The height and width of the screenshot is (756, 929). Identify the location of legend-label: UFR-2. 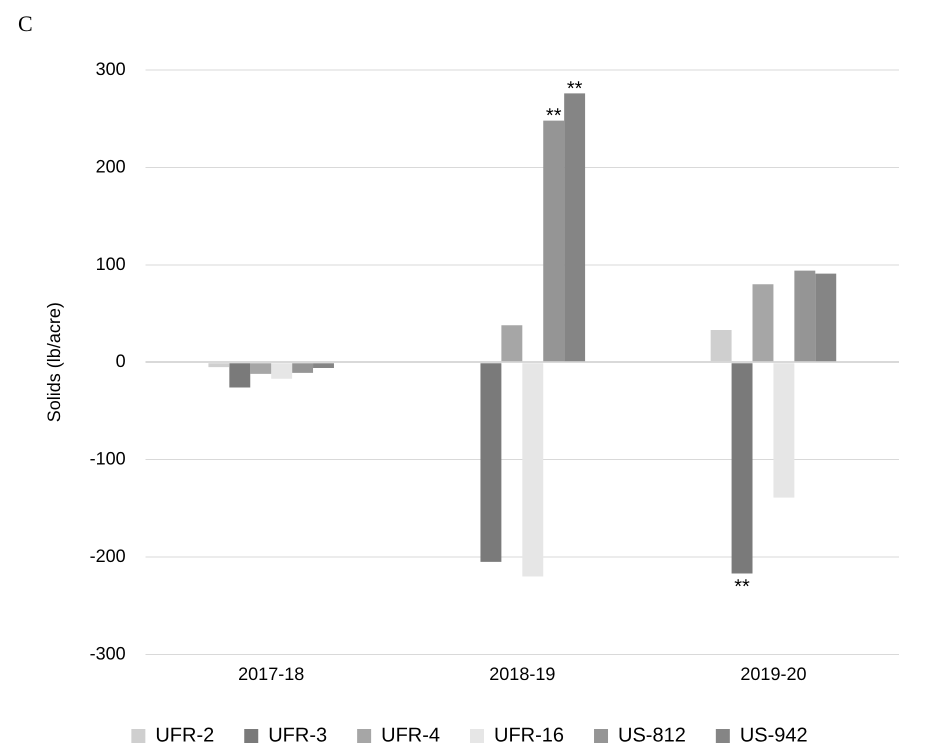
(184, 735).